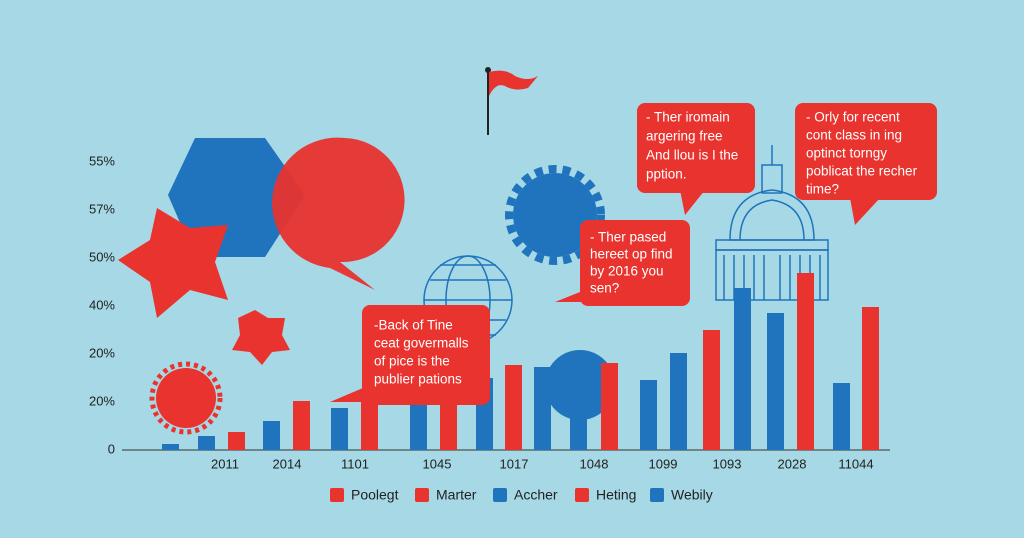 This screenshot has width=1024, height=538. What do you see at coordinates (225, 463) in the screenshot?
I see `x-tick-label: 2011` at bounding box center [225, 463].